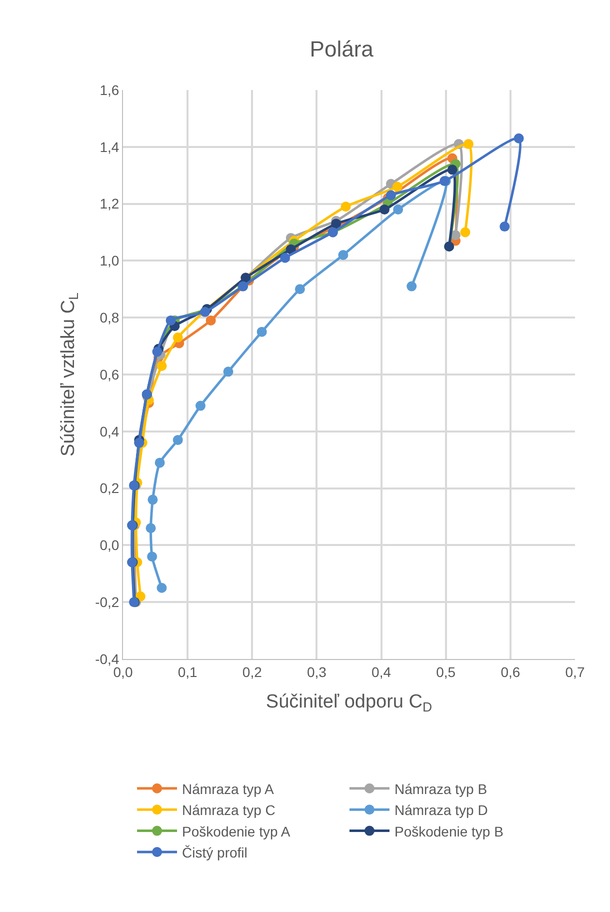  Describe the element at coordinates (110, 204) in the screenshot. I see `y-tick-label: 1,2` at that location.